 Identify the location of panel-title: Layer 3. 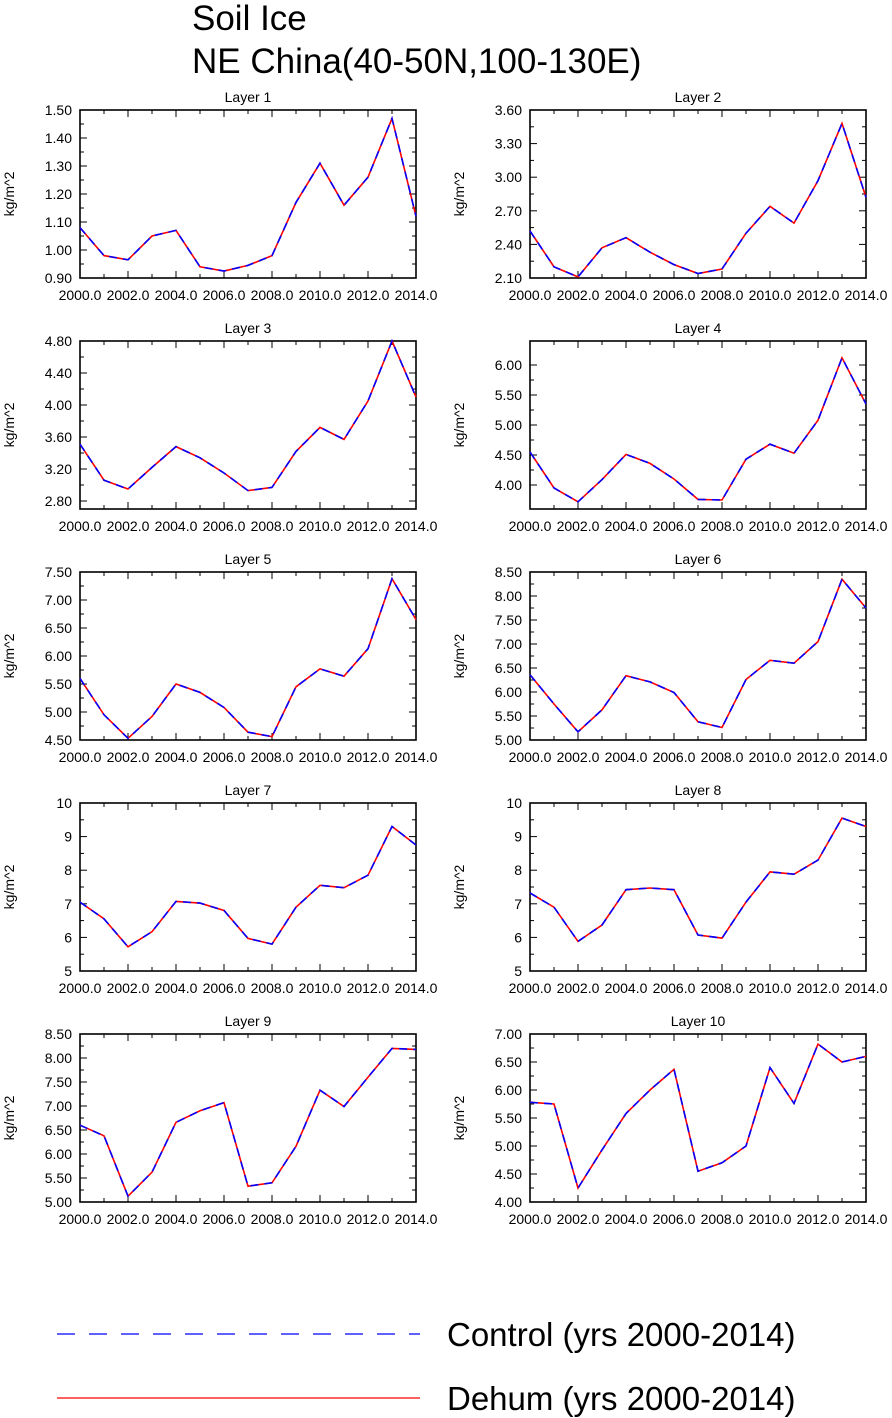
(248, 328).